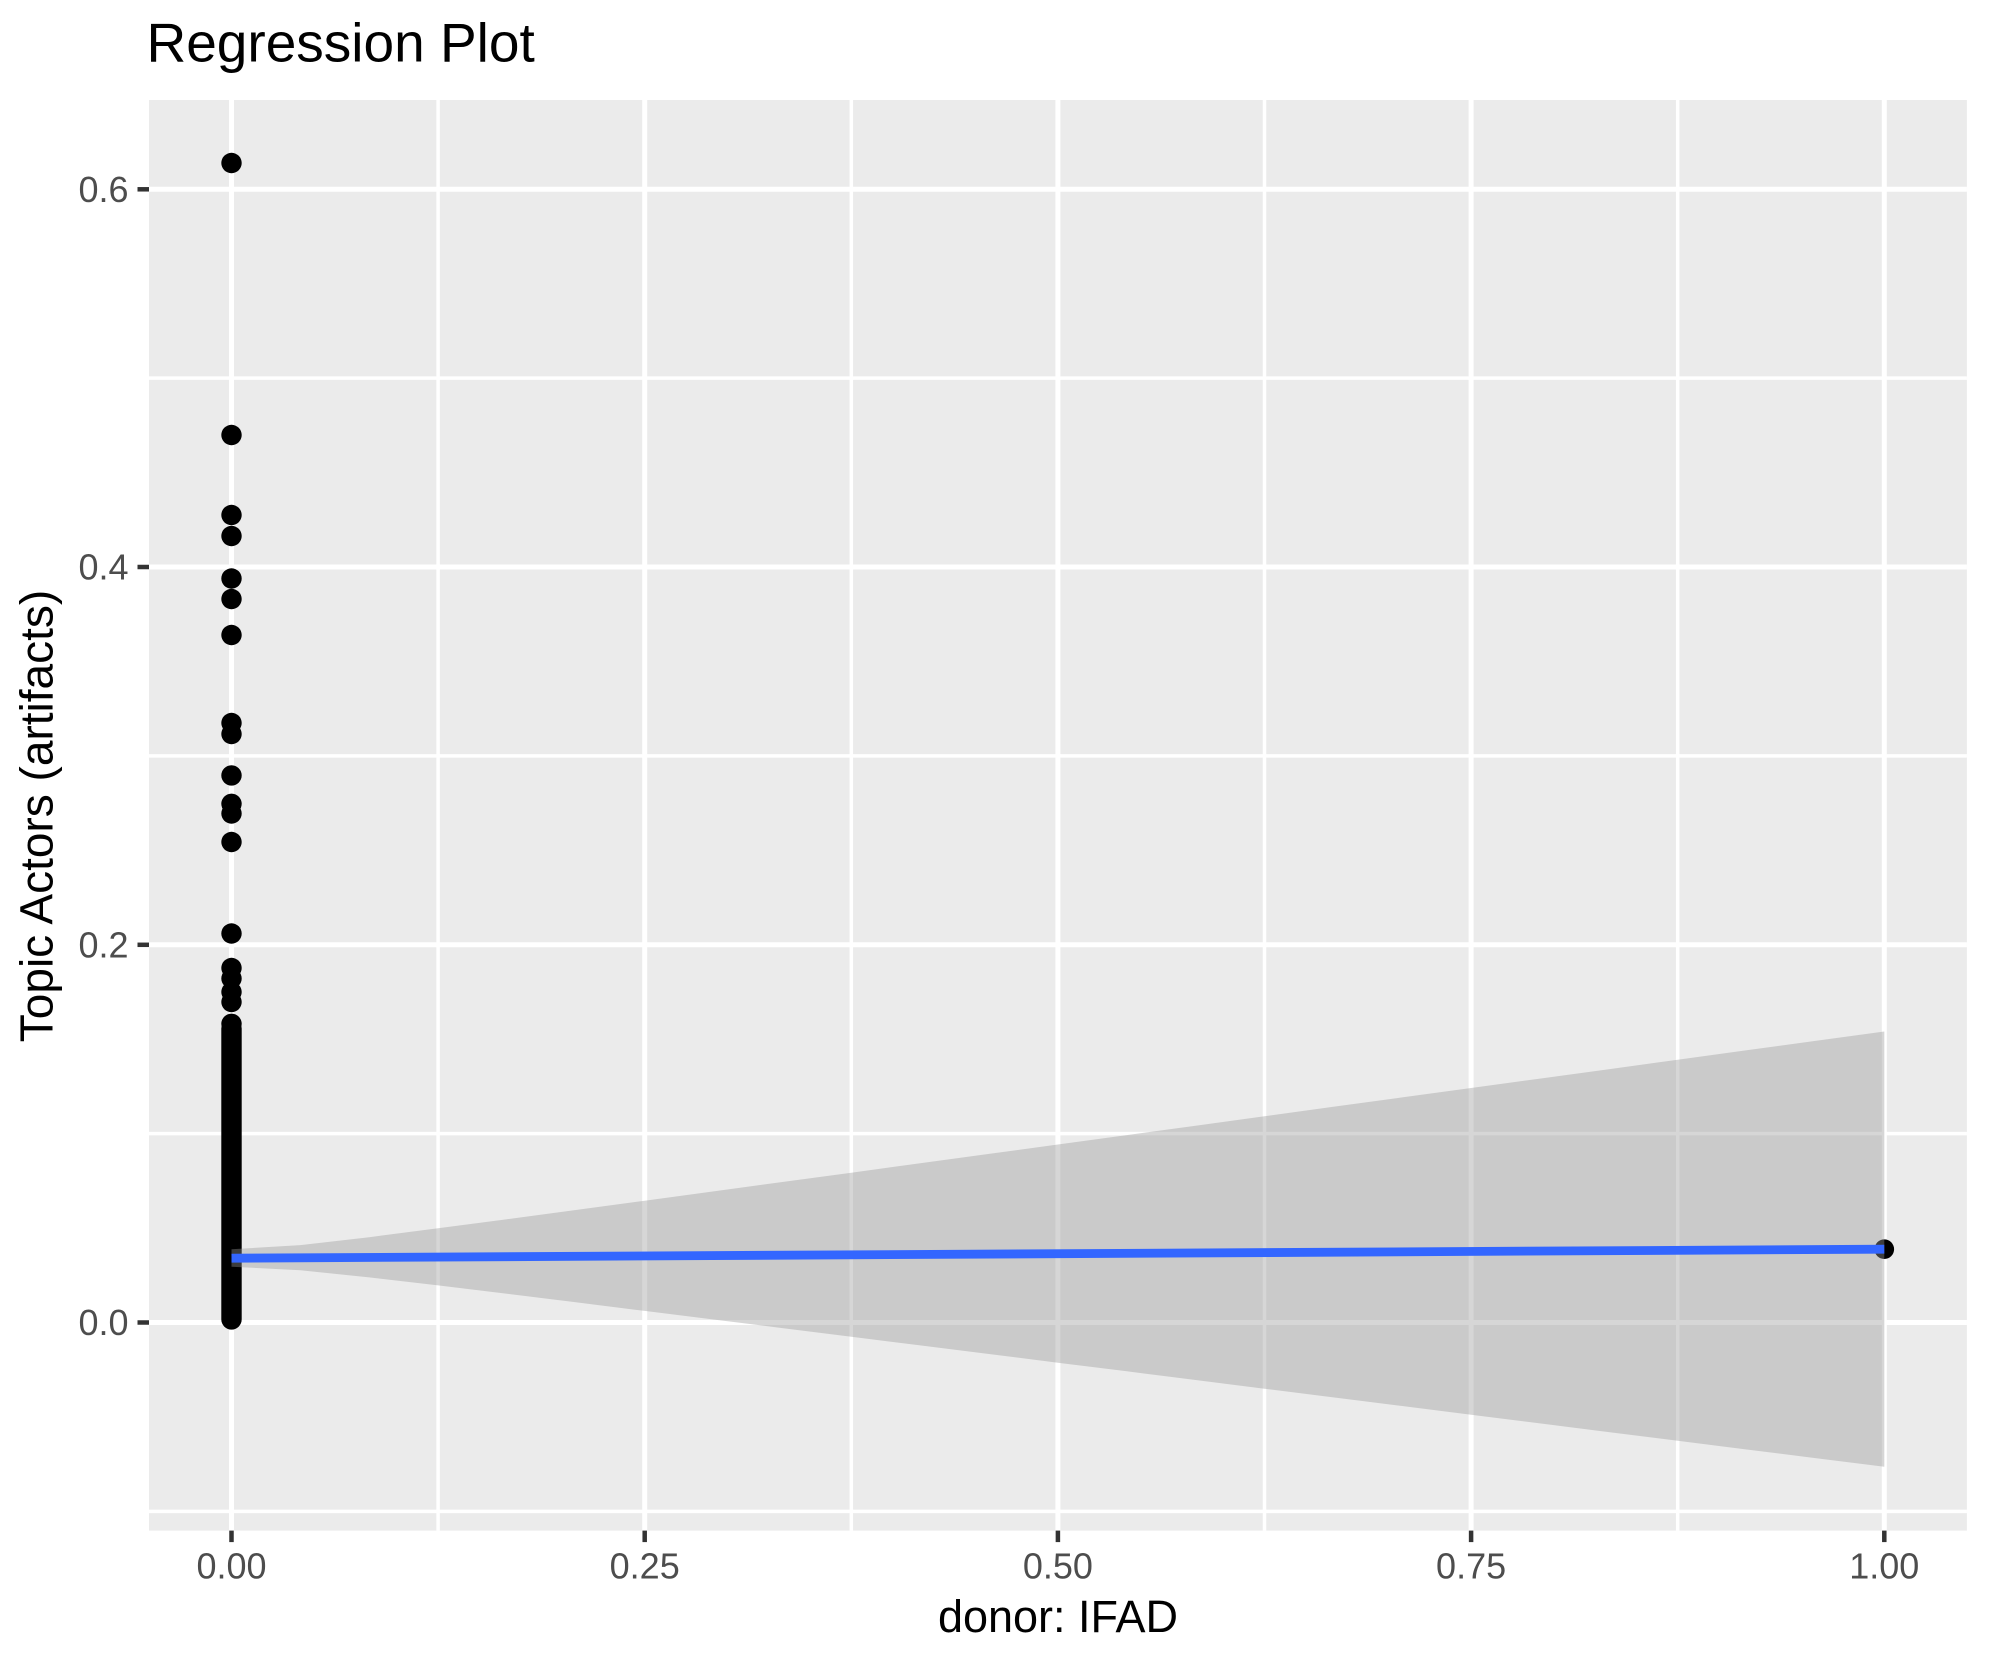 This screenshot has height=1665, width=1990. What do you see at coordinates (103, 944) in the screenshot?
I see `svg-text: 0.2` at bounding box center [103, 944].